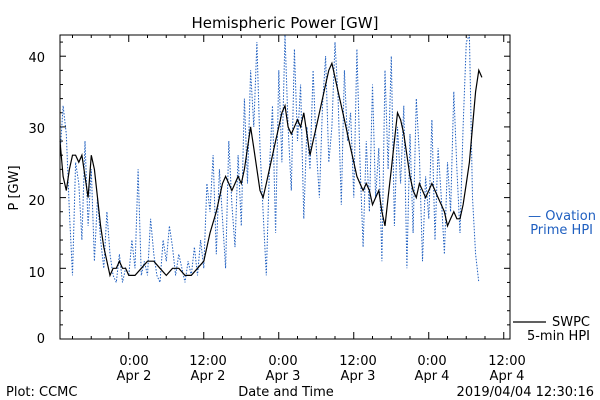  I want to click on y-tick-label: 10, so click(36, 273).